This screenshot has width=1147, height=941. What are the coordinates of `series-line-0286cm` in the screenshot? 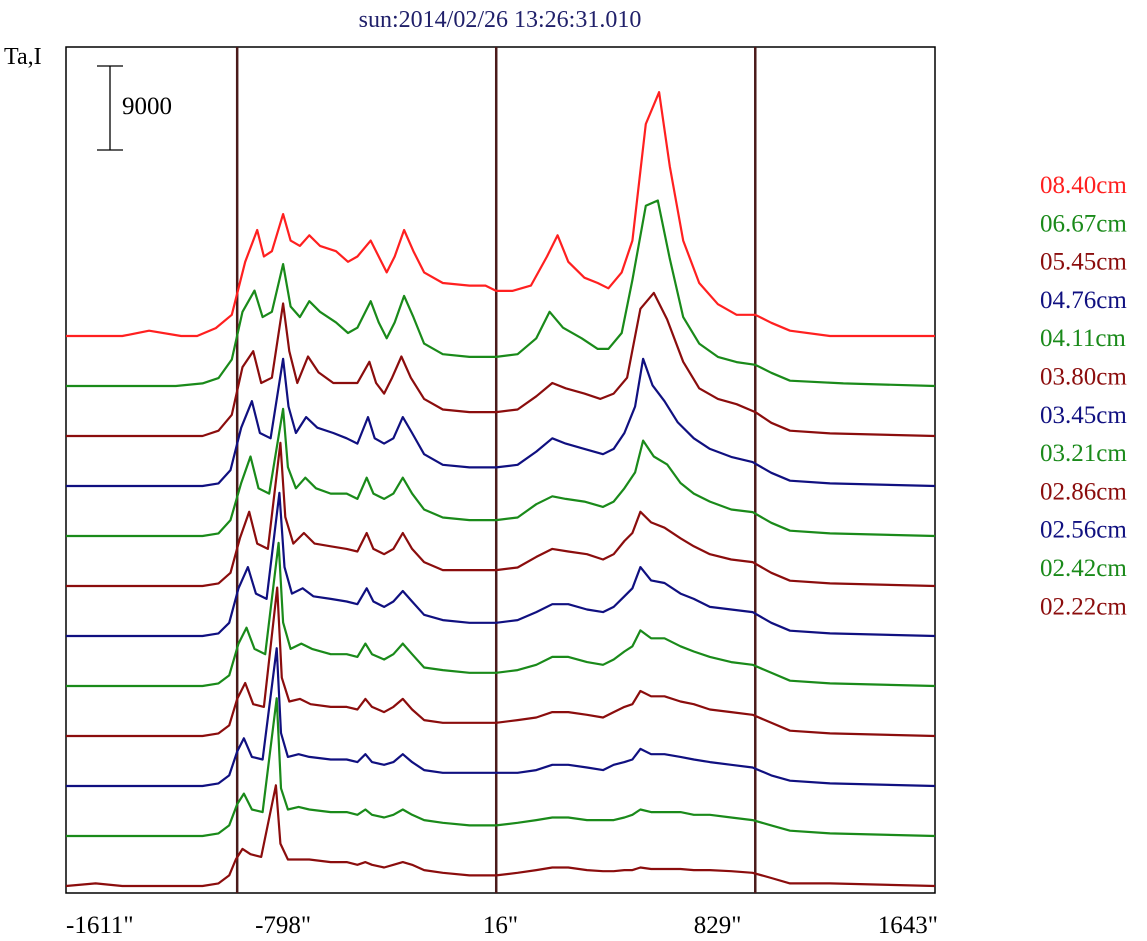 It's located at (501, 662).